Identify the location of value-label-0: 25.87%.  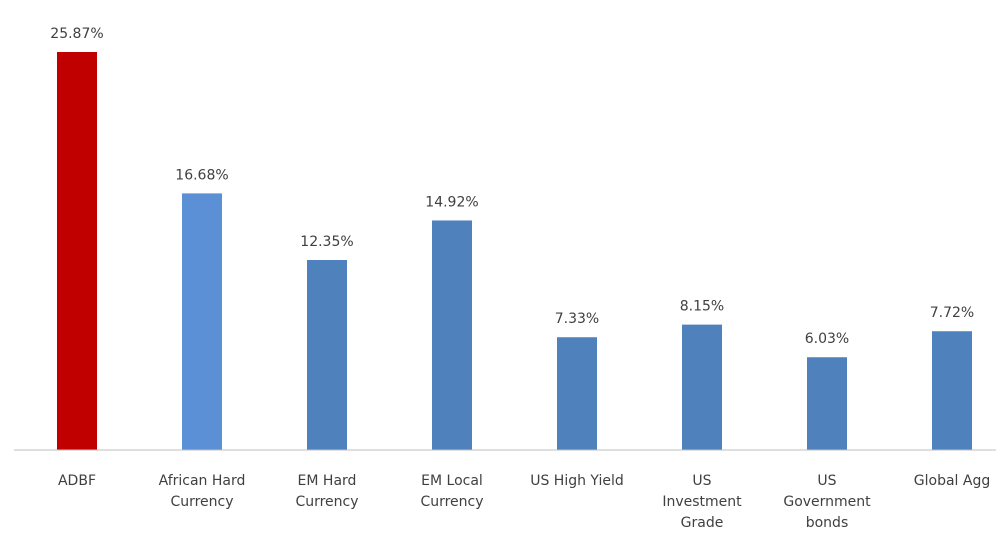
(76, 34).